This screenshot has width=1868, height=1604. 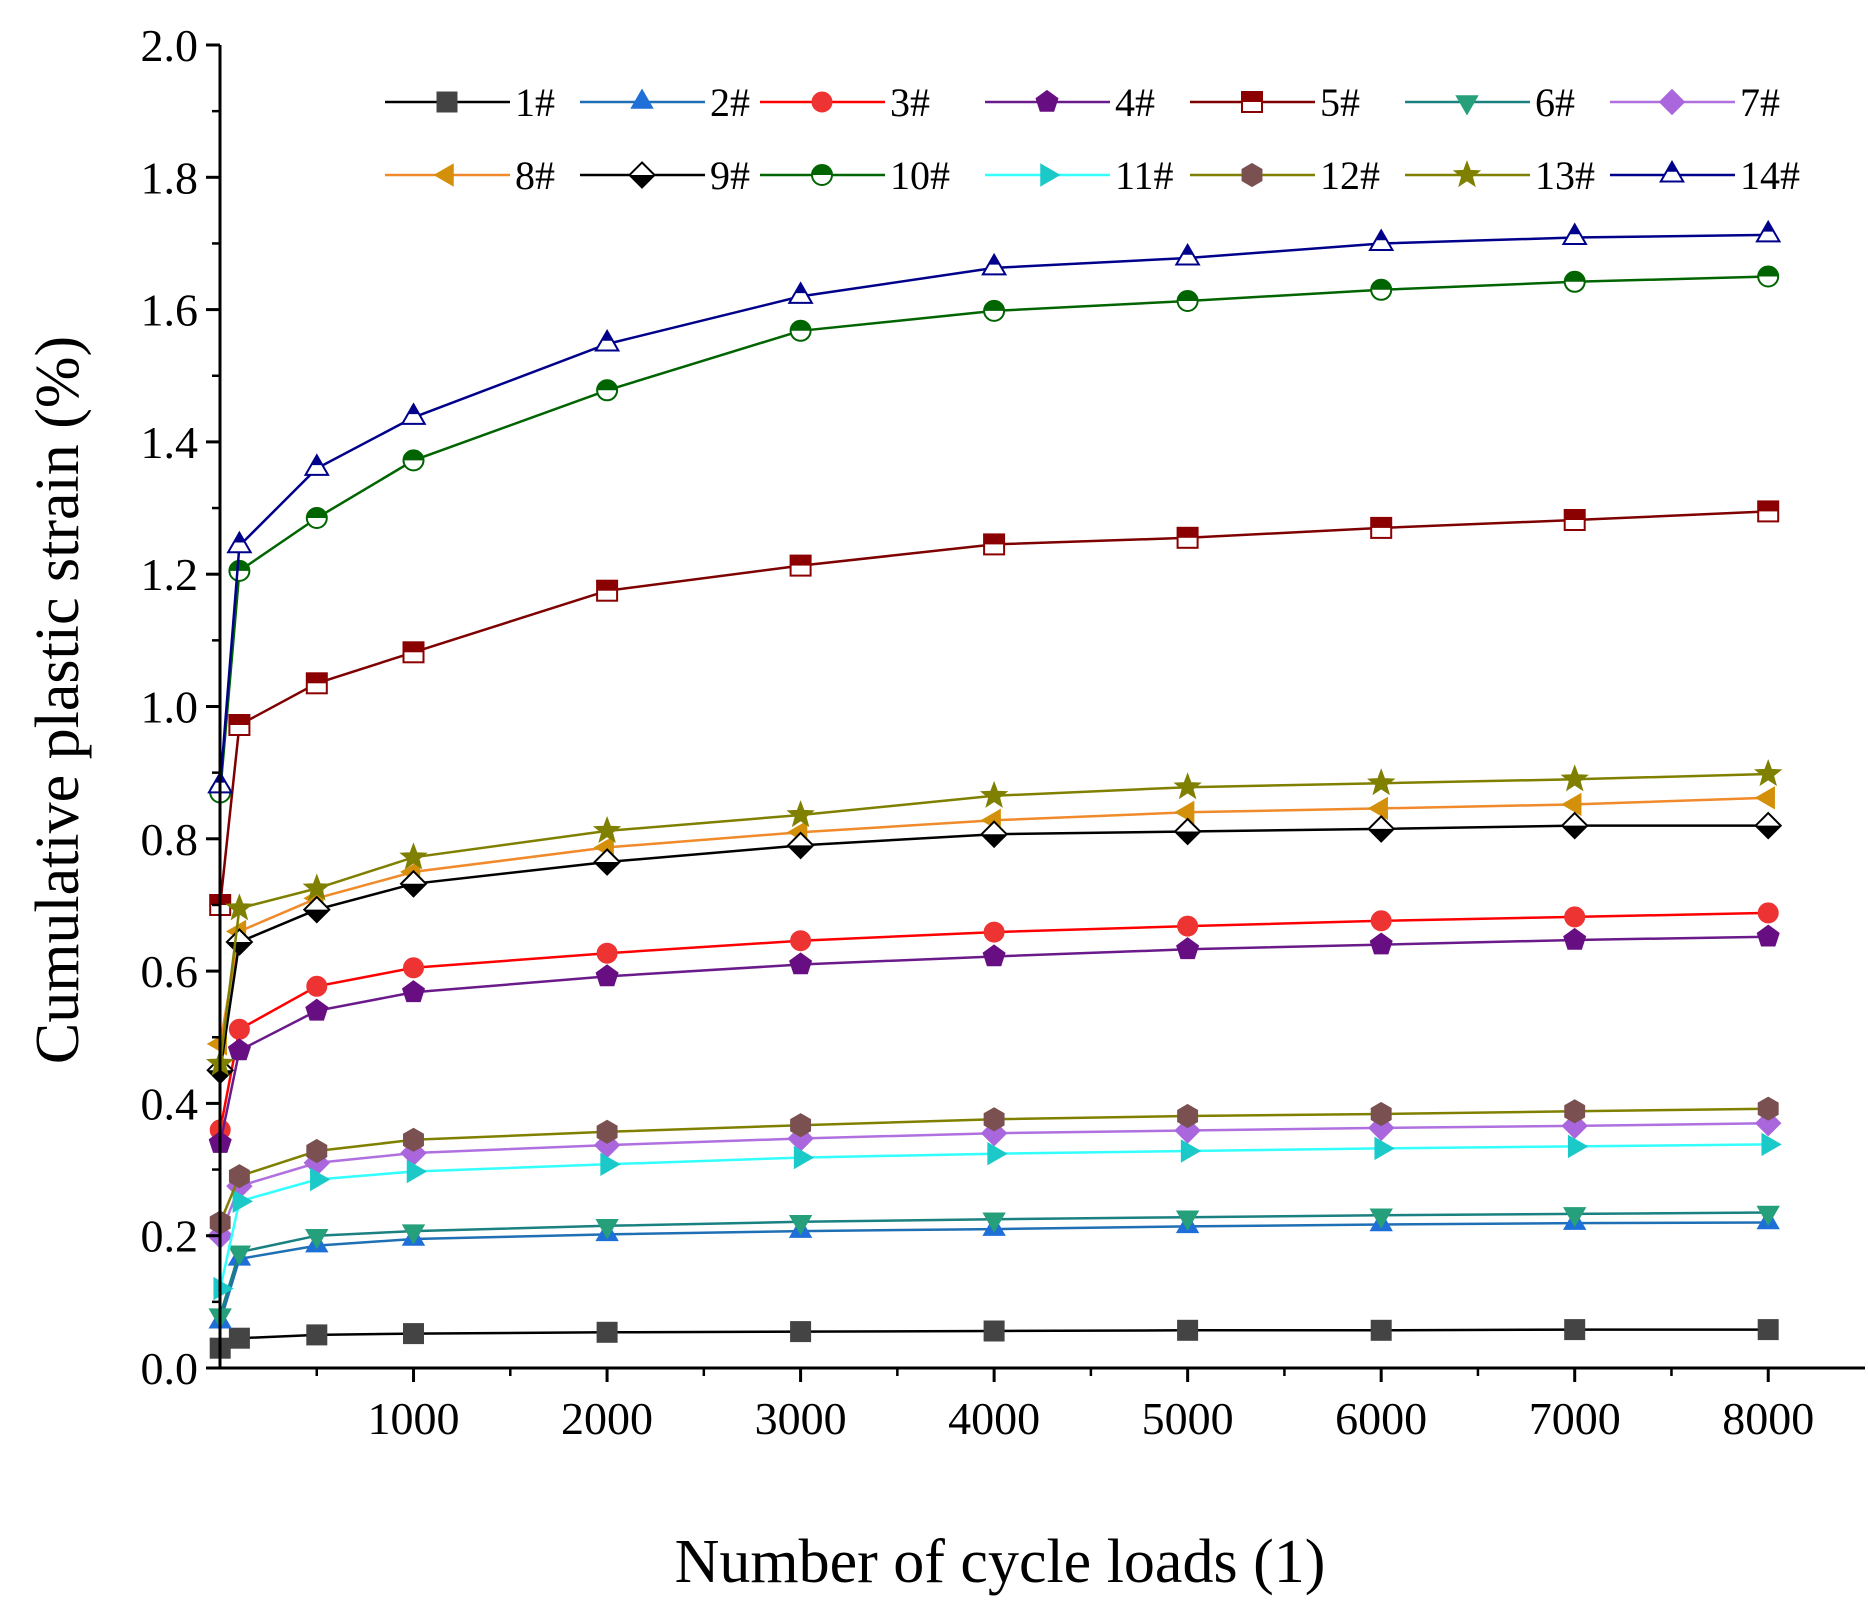 What do you see at coordinates (1350, 175) in the screenshot?
I see `legend-label: 12#` at bounding box center [1350, 175].